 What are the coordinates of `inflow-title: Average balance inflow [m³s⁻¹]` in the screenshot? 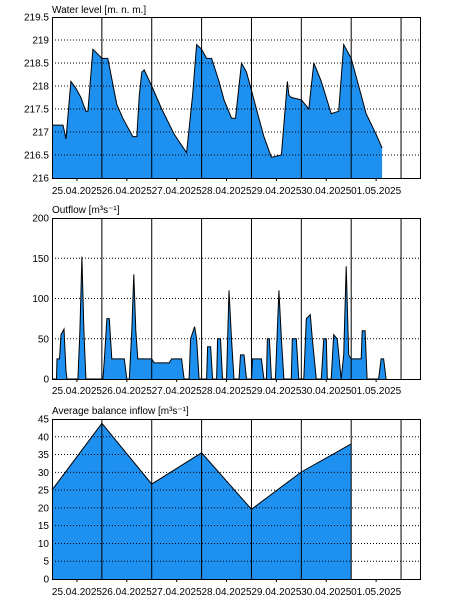 It's located at (120, 411).